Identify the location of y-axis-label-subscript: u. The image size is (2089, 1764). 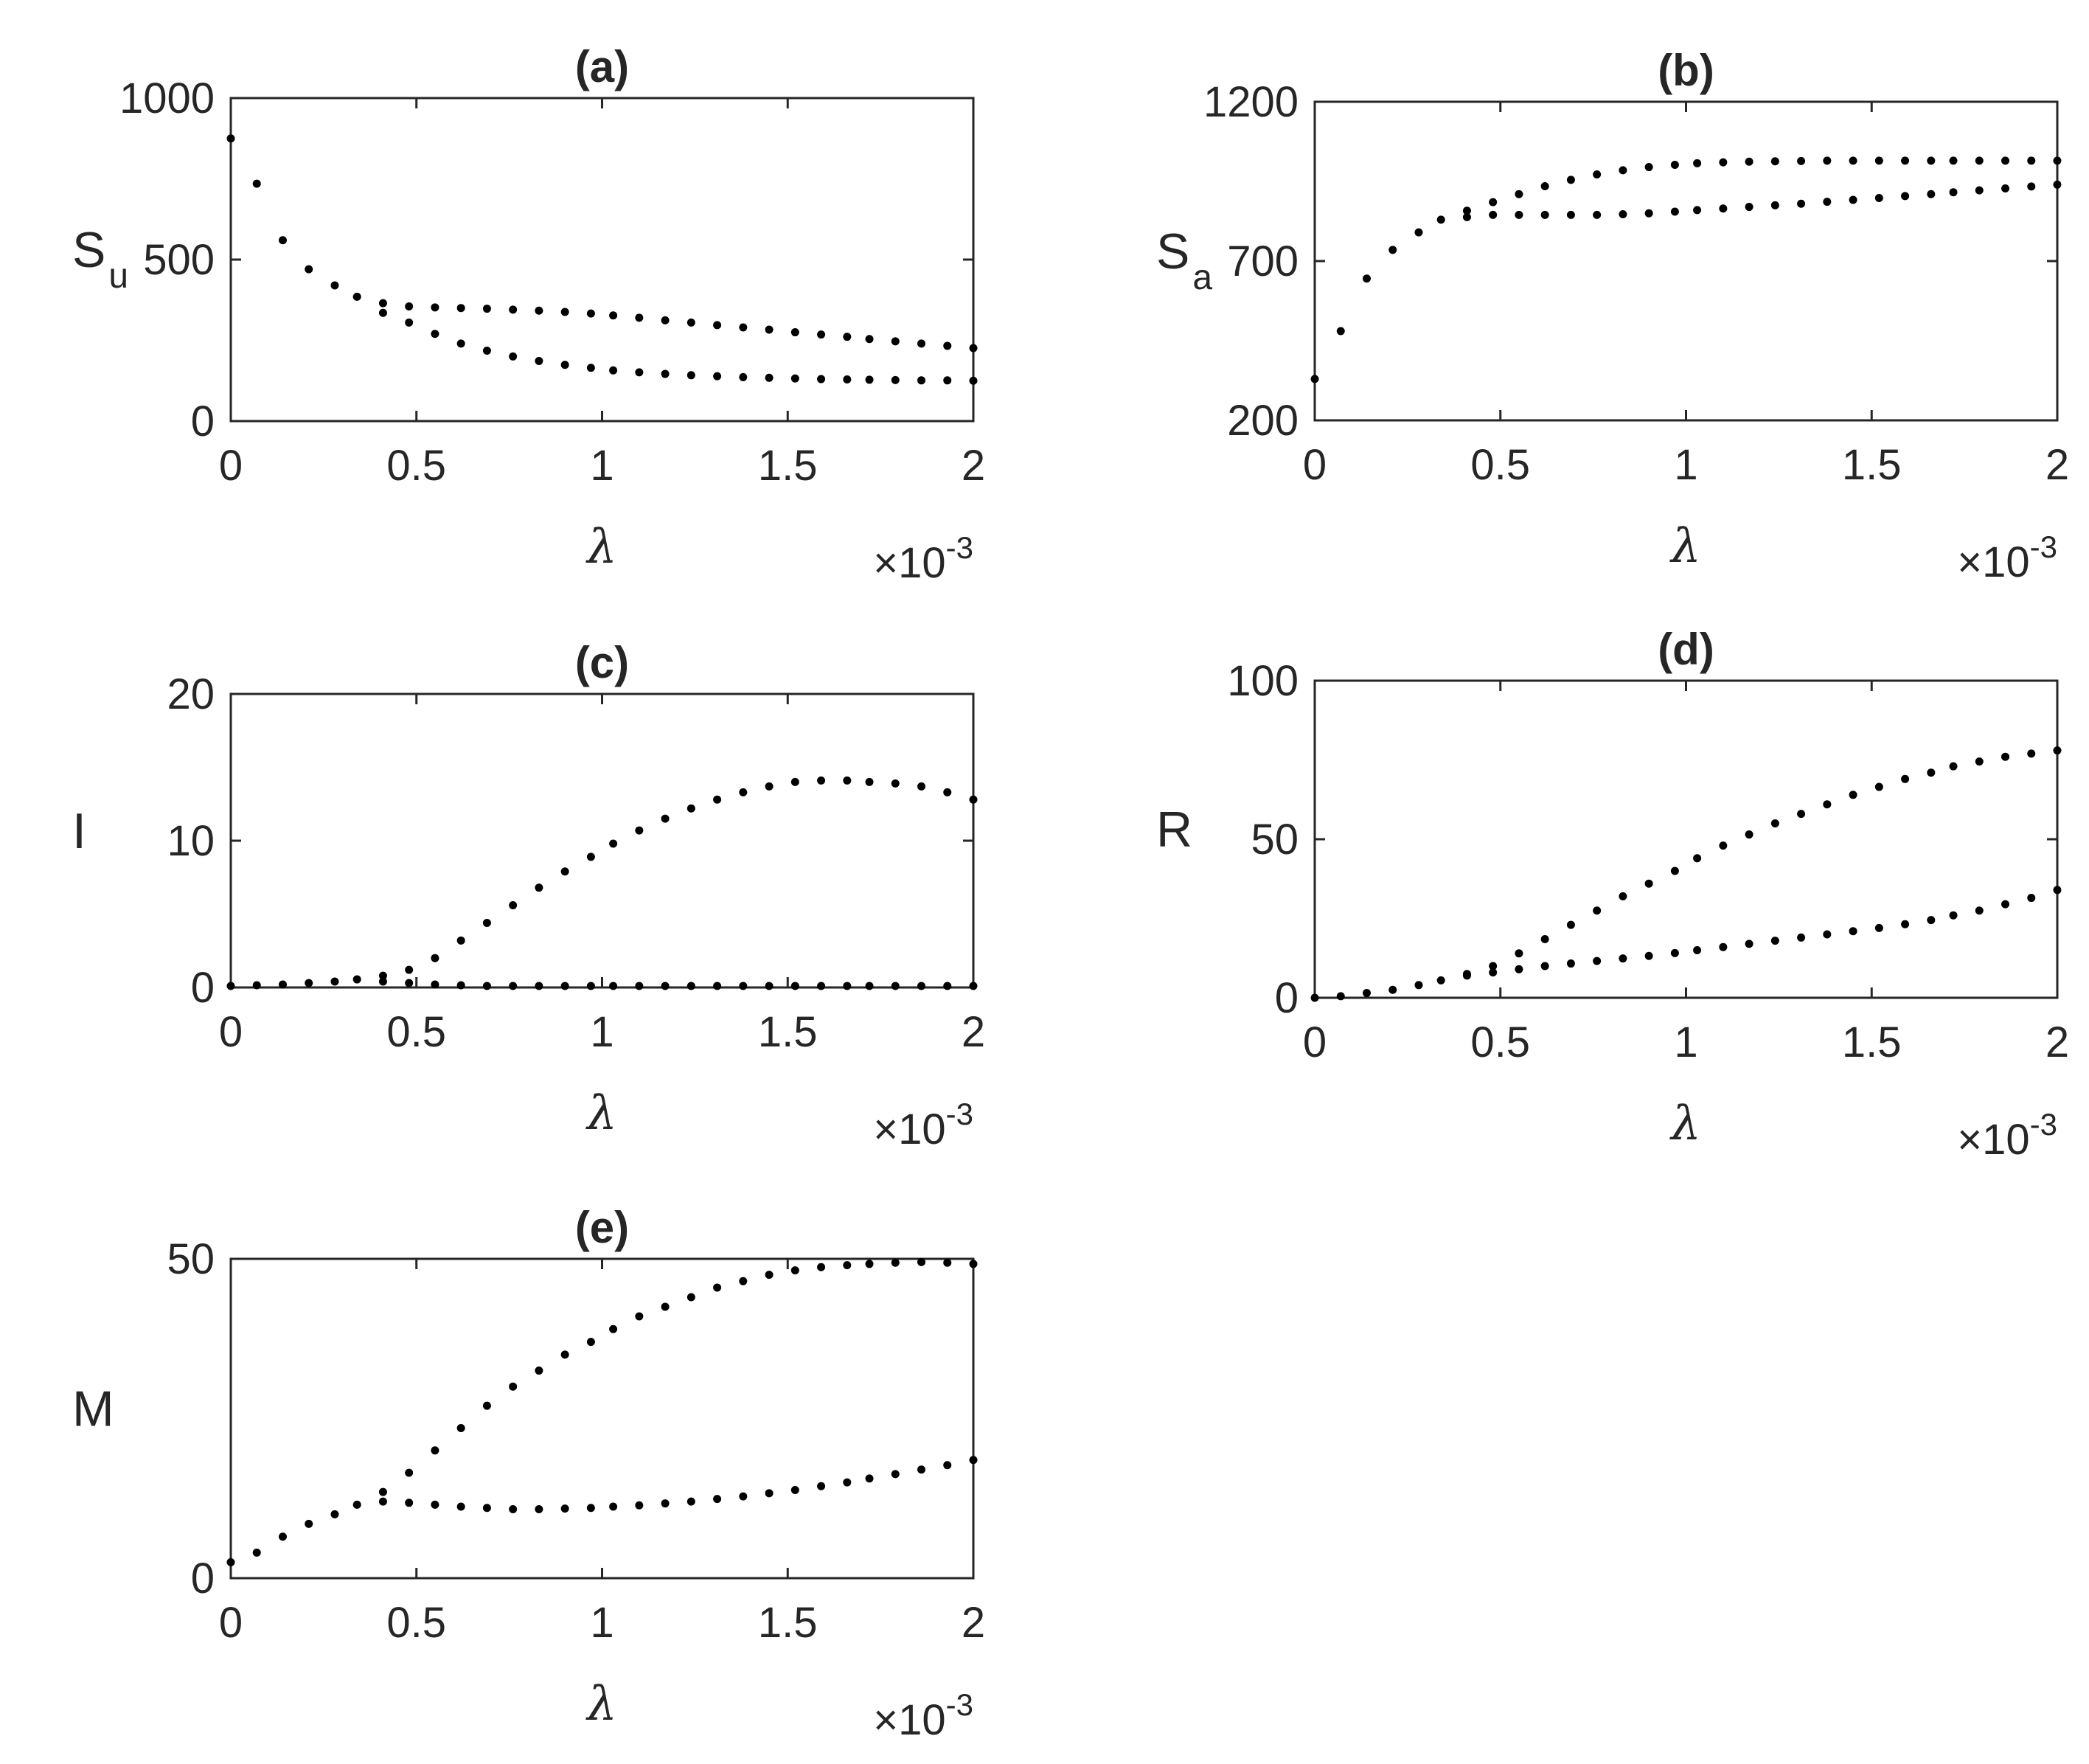
(118, 276).